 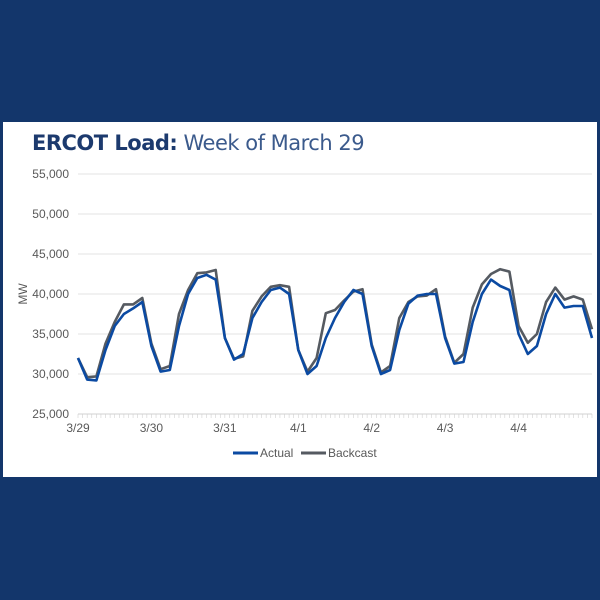 What do you see at coordinates (50, 414) in the screenshot?
I see `y-tick-label: 25,000` at bounding box center [50, 414].